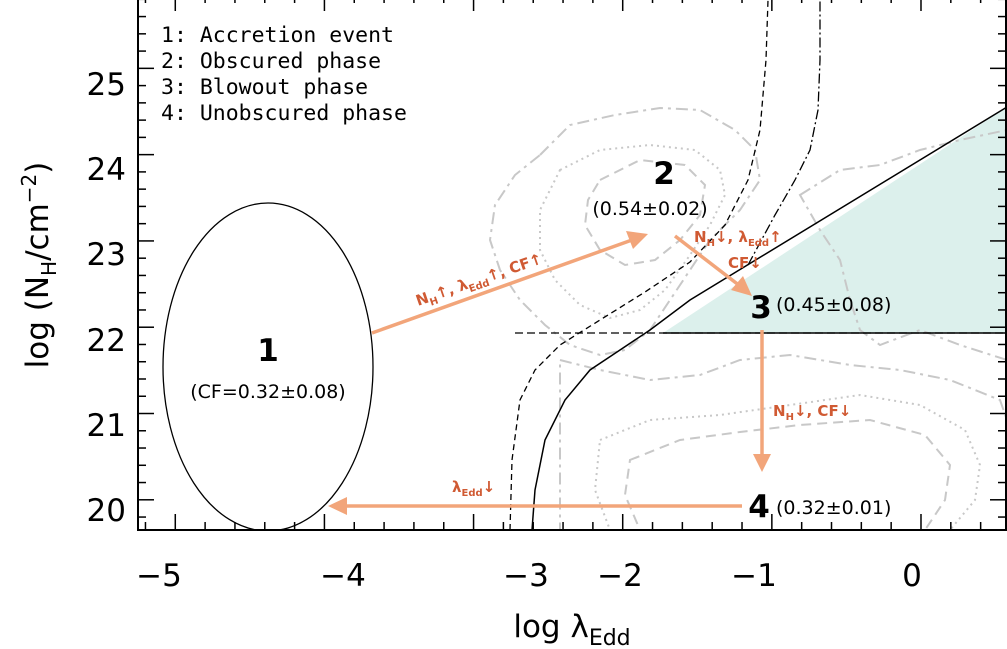 Image resolution: width=1007 pixels, height=649 pixels. What do you see at coordinates (550, 627) in the screenshot?
I see `x-axis-title-main: log λ` at bounding box center [550, 627].